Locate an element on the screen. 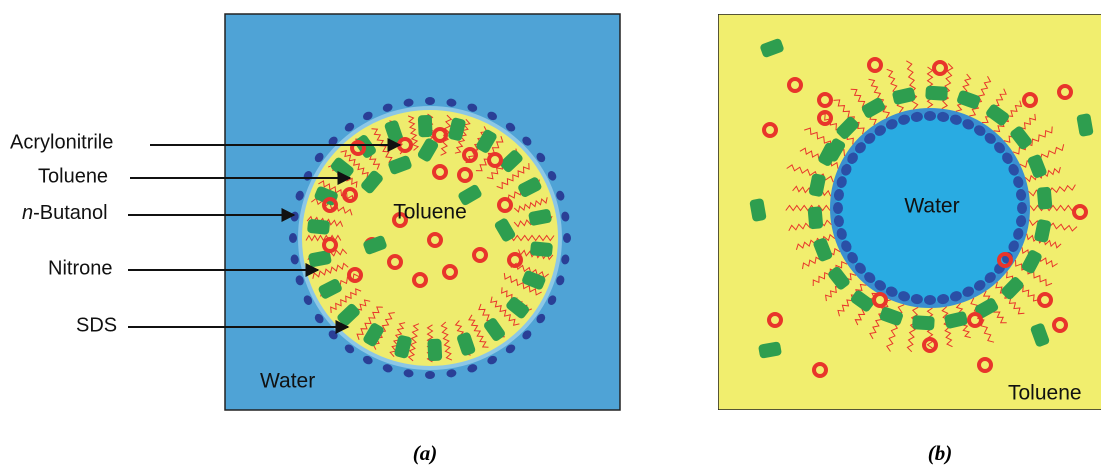 This screenshot has height=472, width=1101. label-sds: SDS is located at coordinates (96, 325).